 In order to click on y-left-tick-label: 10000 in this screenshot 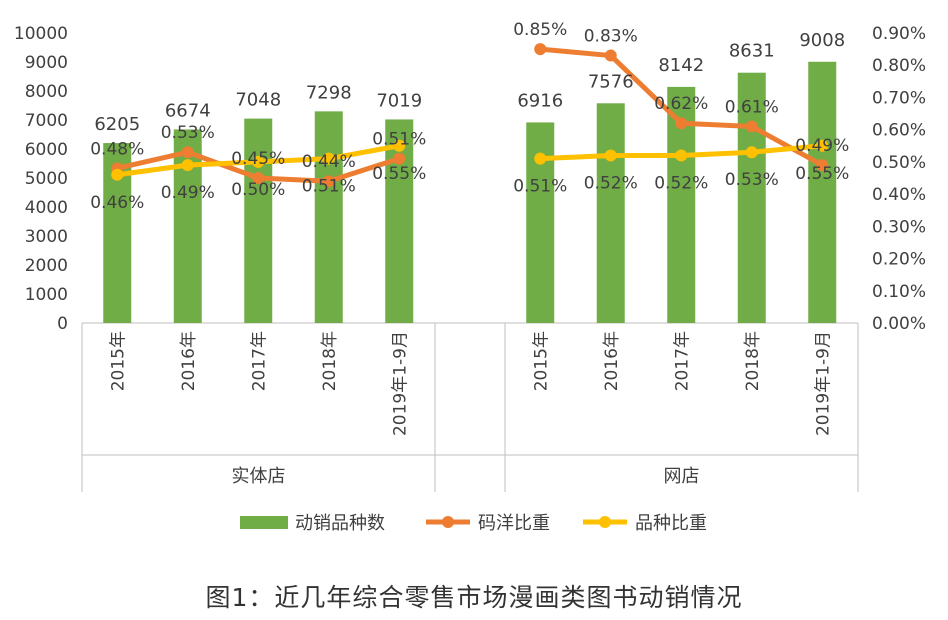, I will do `click(41, 34)`.